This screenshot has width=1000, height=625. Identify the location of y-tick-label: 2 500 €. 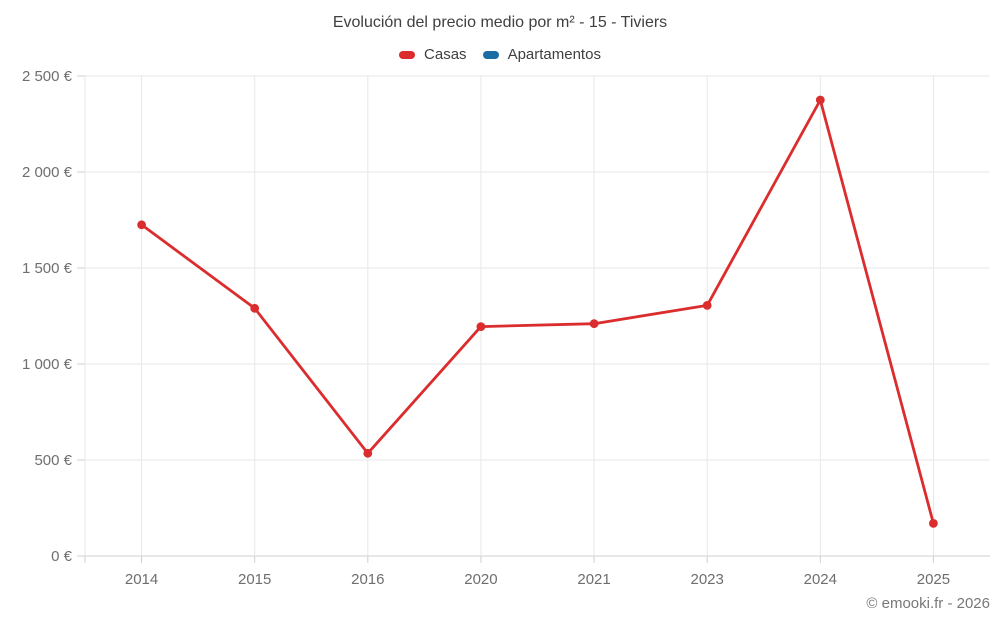
(47, 76).